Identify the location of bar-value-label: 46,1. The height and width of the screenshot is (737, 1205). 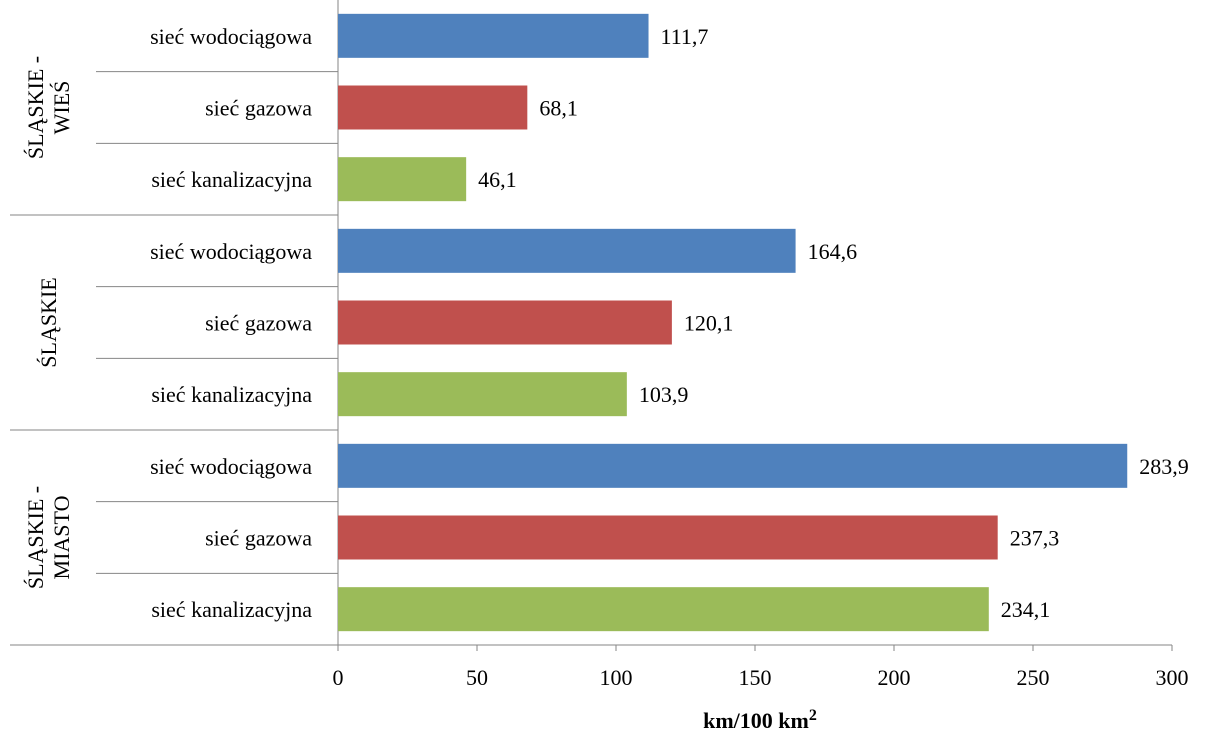
(497, 179).